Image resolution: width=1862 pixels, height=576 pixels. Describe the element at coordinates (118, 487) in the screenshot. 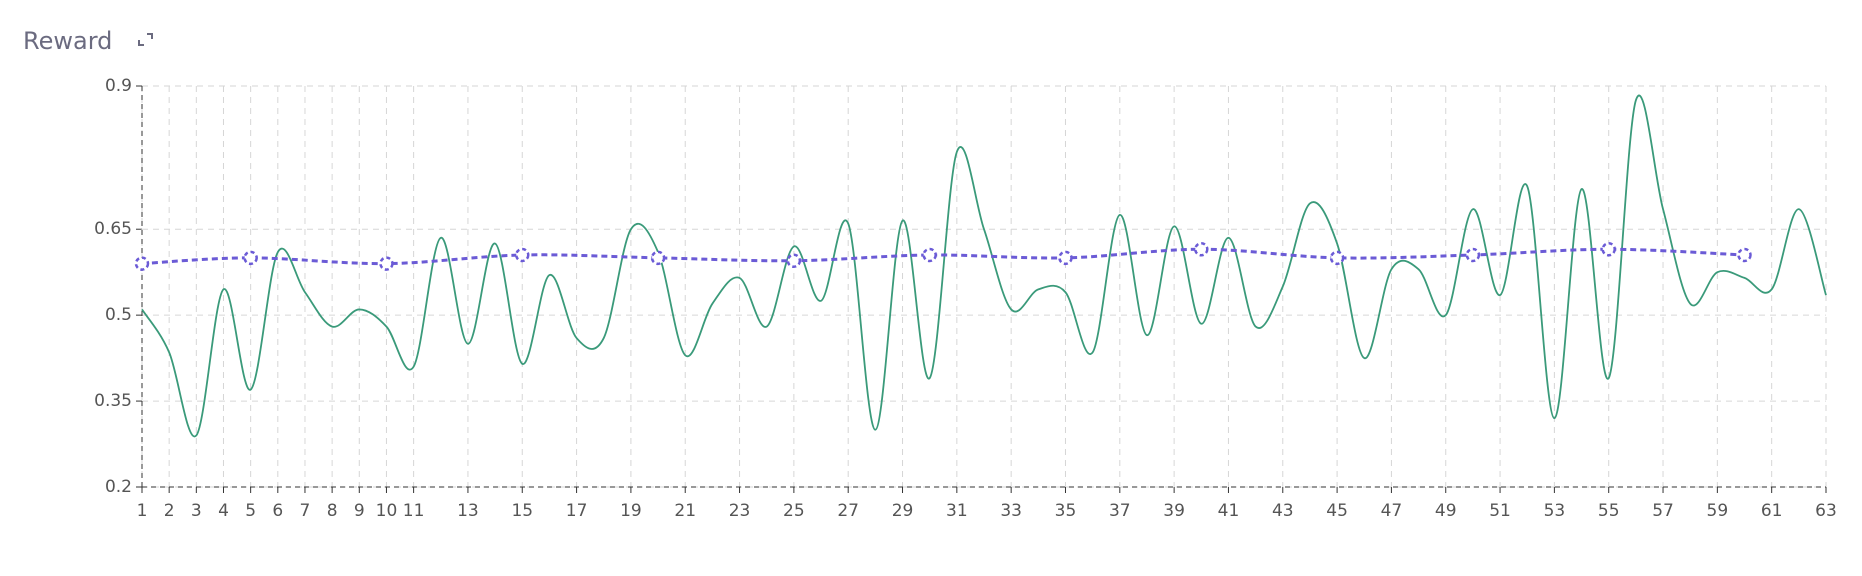

I see `y-tick-label: 0.2` at that location.